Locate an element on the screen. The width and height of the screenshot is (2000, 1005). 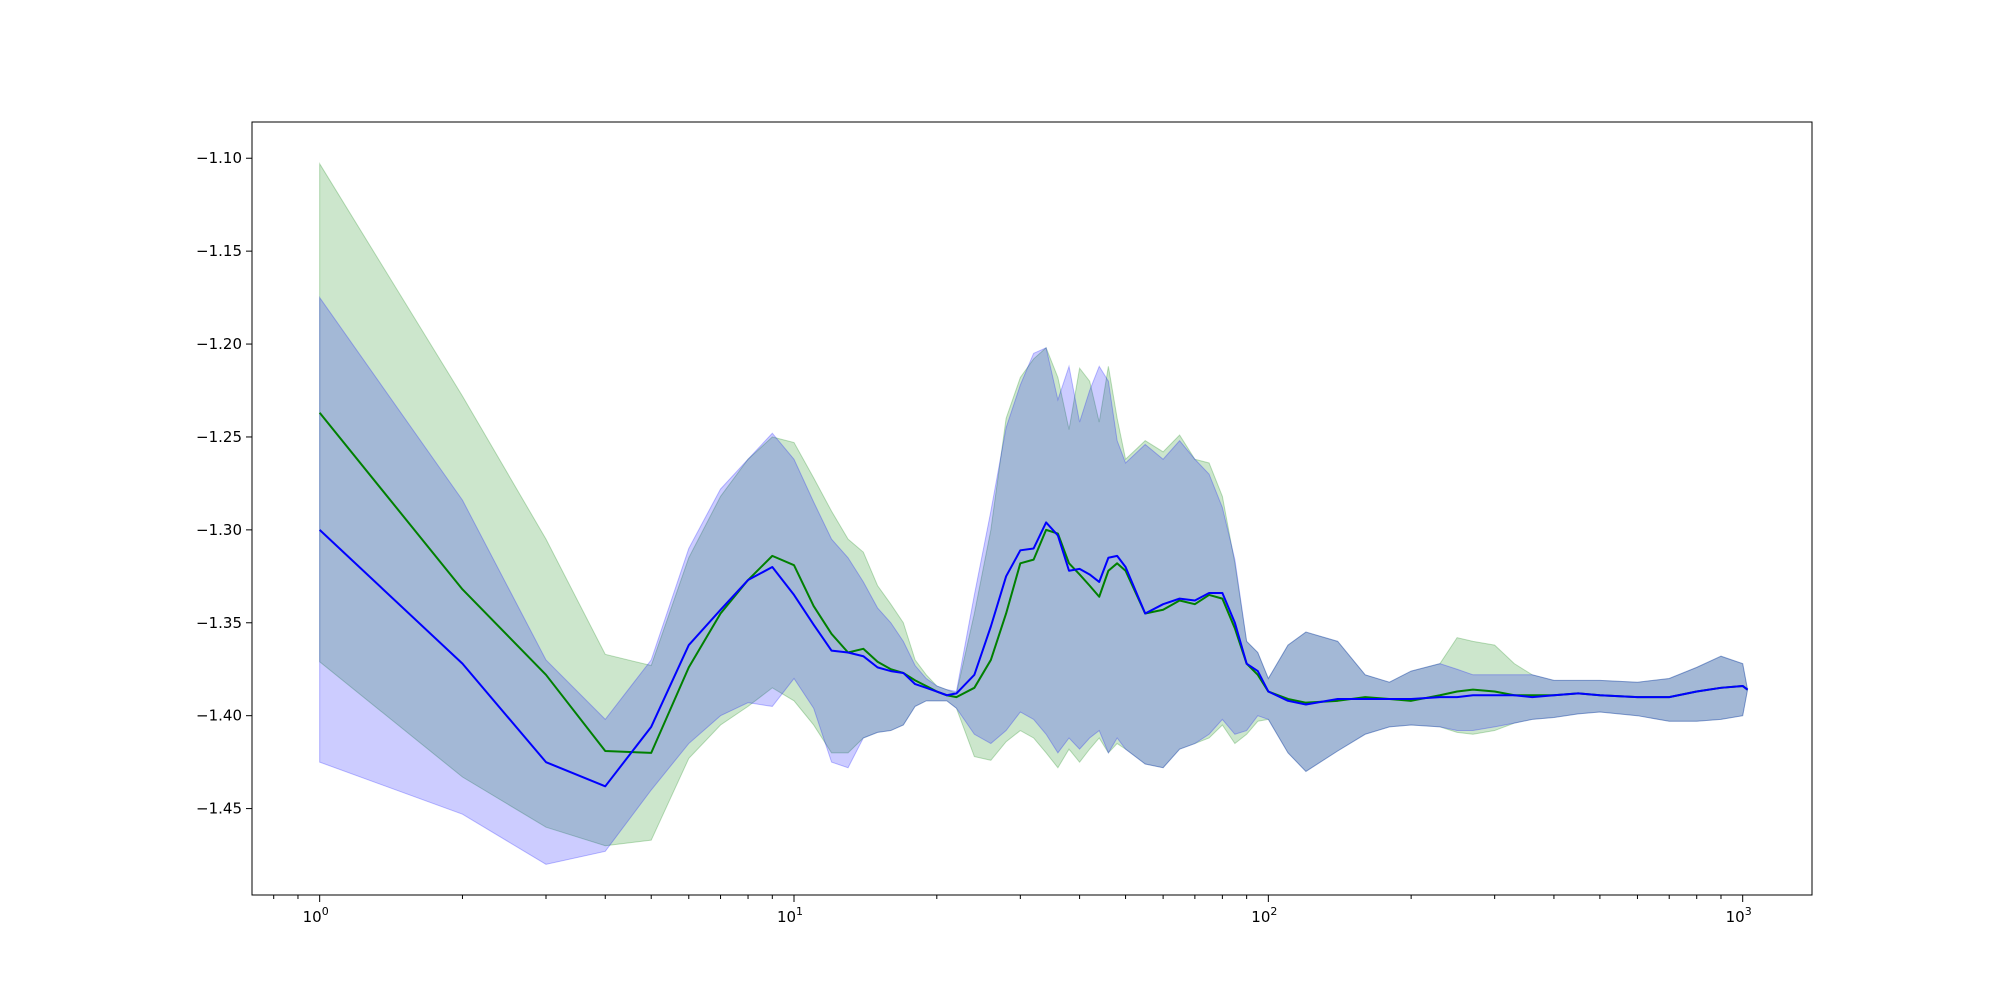
x-tick-exponent: 2 is located at coordinates (1273, 911).